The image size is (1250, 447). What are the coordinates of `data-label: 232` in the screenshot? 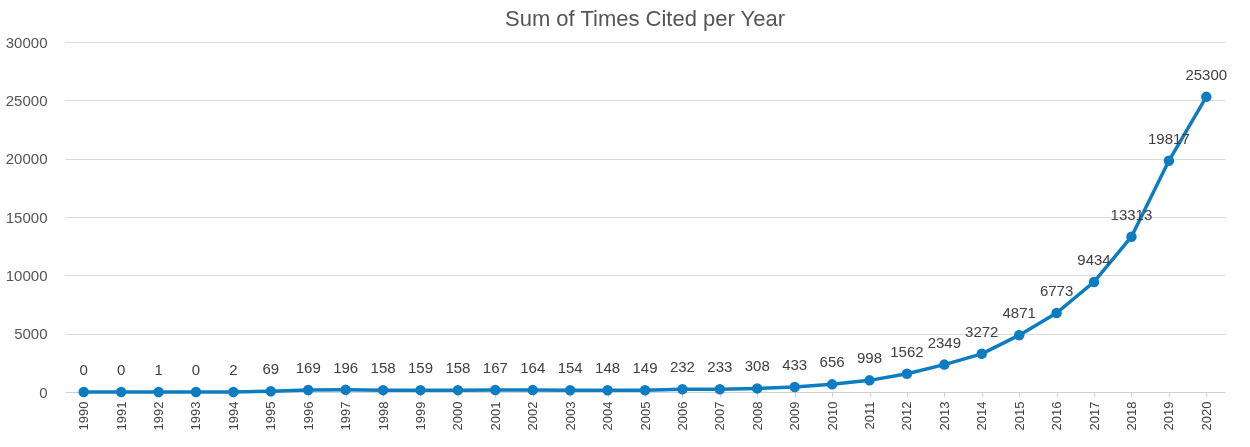 It's located at (682, 367).